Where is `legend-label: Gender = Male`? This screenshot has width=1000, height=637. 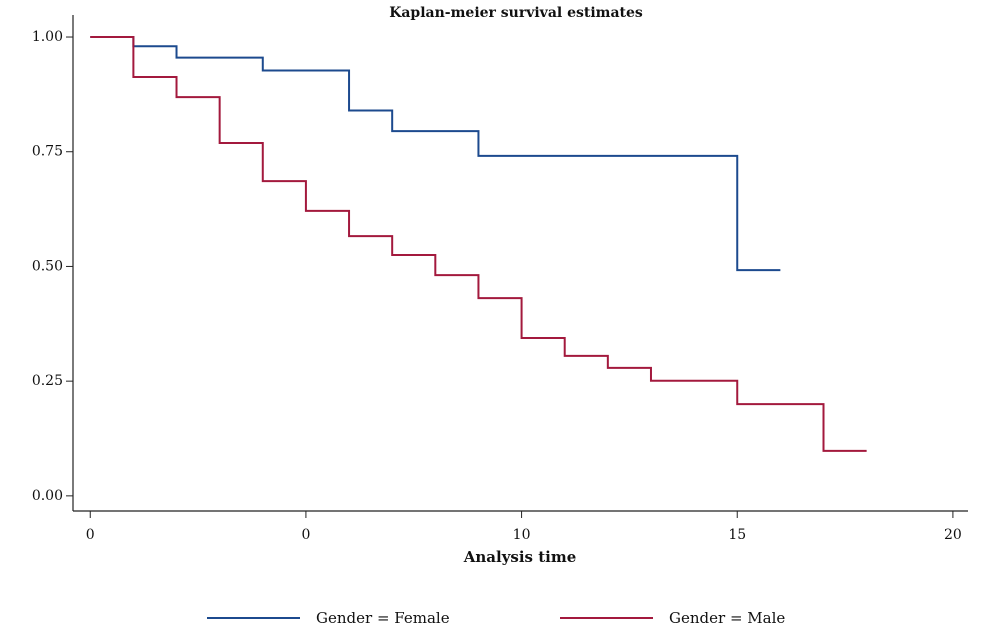
legend-label: Gender = Male is located at coordinates (727, 618).